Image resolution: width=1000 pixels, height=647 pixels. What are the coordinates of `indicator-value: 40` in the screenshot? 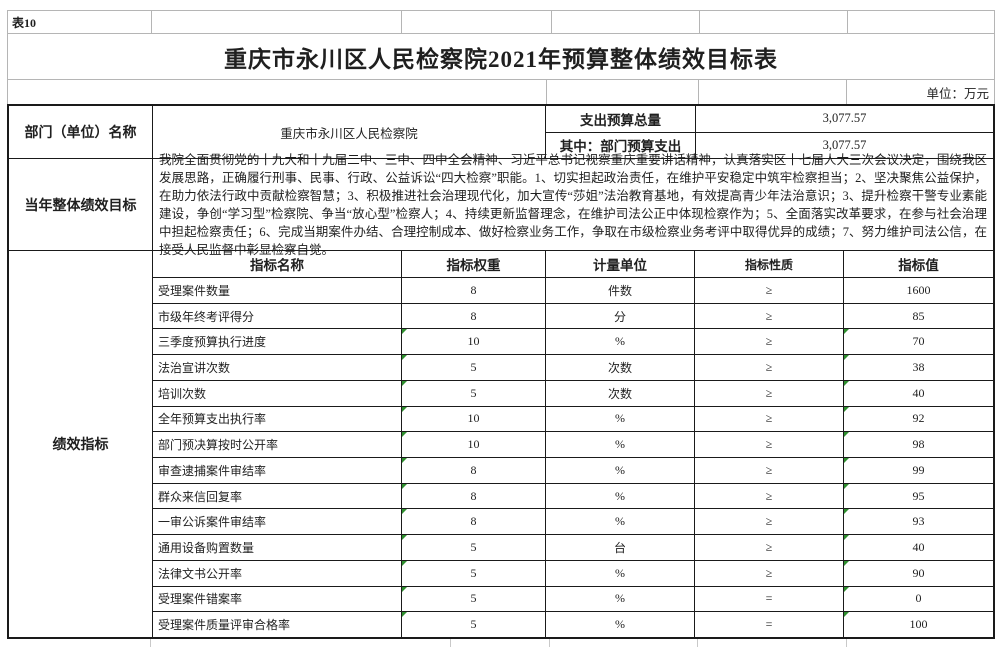 It's located at (918, 393).